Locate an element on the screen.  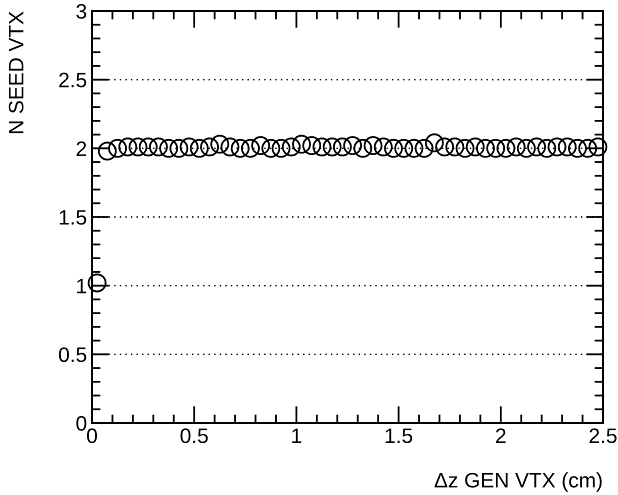
x-tick-label: 0.5 is located at coordinates (194, 436).